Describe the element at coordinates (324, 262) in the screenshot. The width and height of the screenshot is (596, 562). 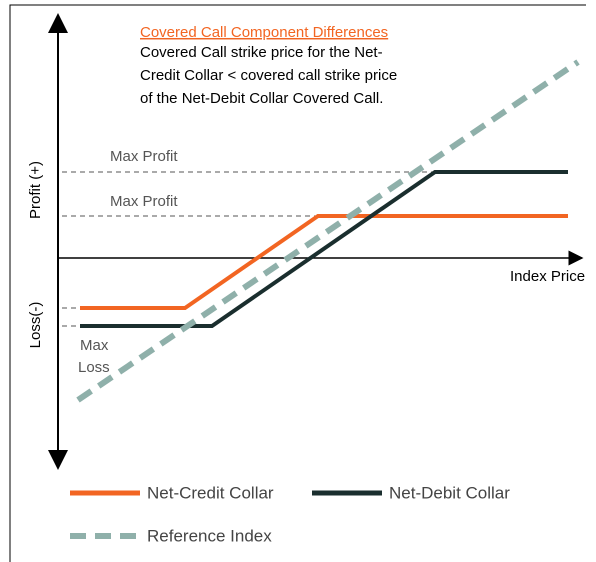
I see `net-credit-line` at that location.